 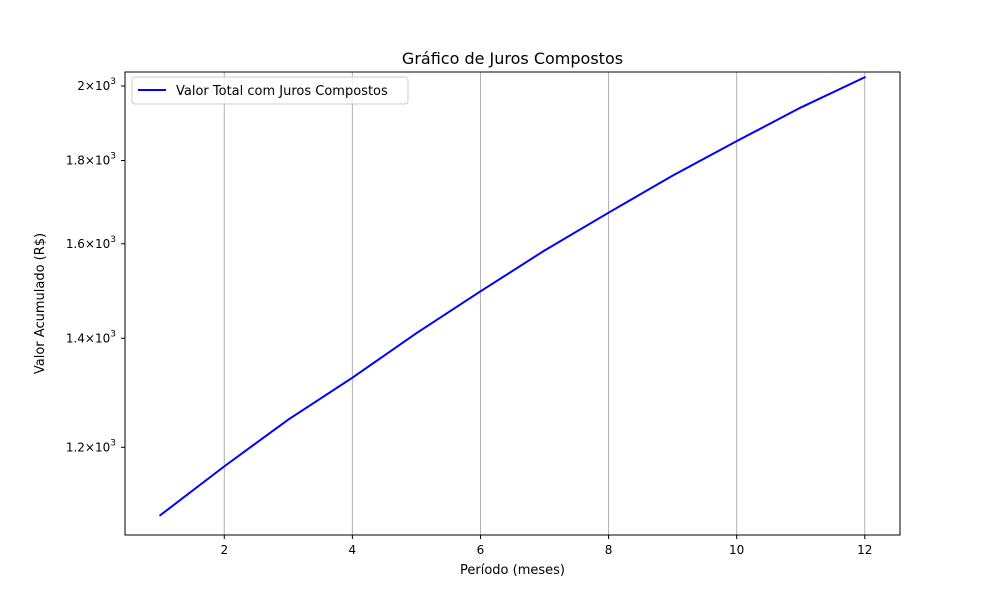 What do you see at coordinates (512, 570) in the screenshot?
I see `x-axis-label: Período (meses)` at bounding box center [512, 570].